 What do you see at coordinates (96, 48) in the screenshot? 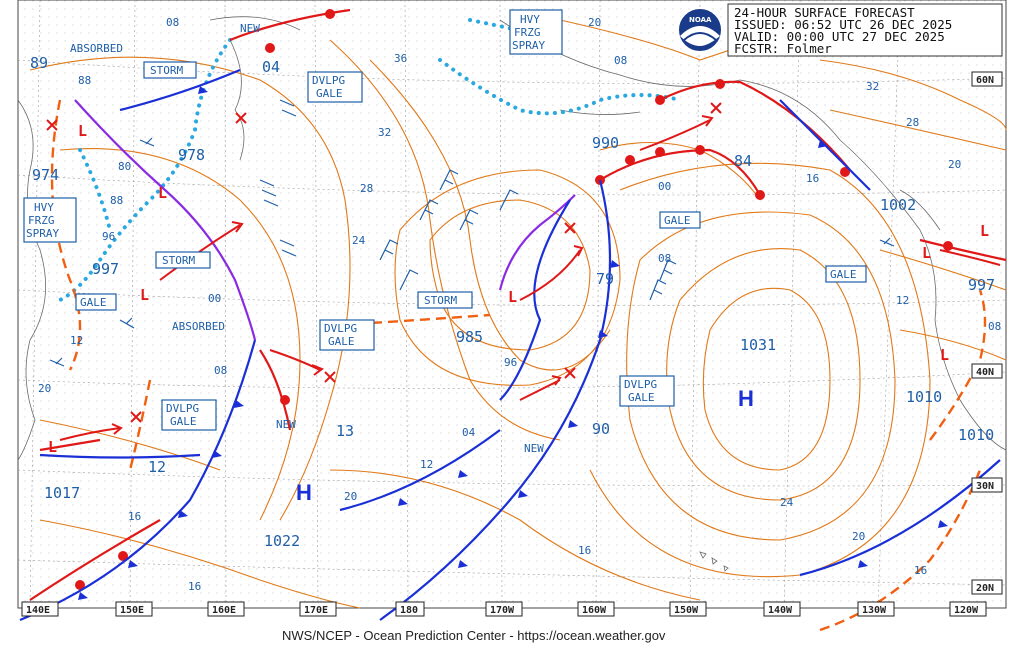
I see `svg-text: ABSORBED` at bounding box center [96, 48].